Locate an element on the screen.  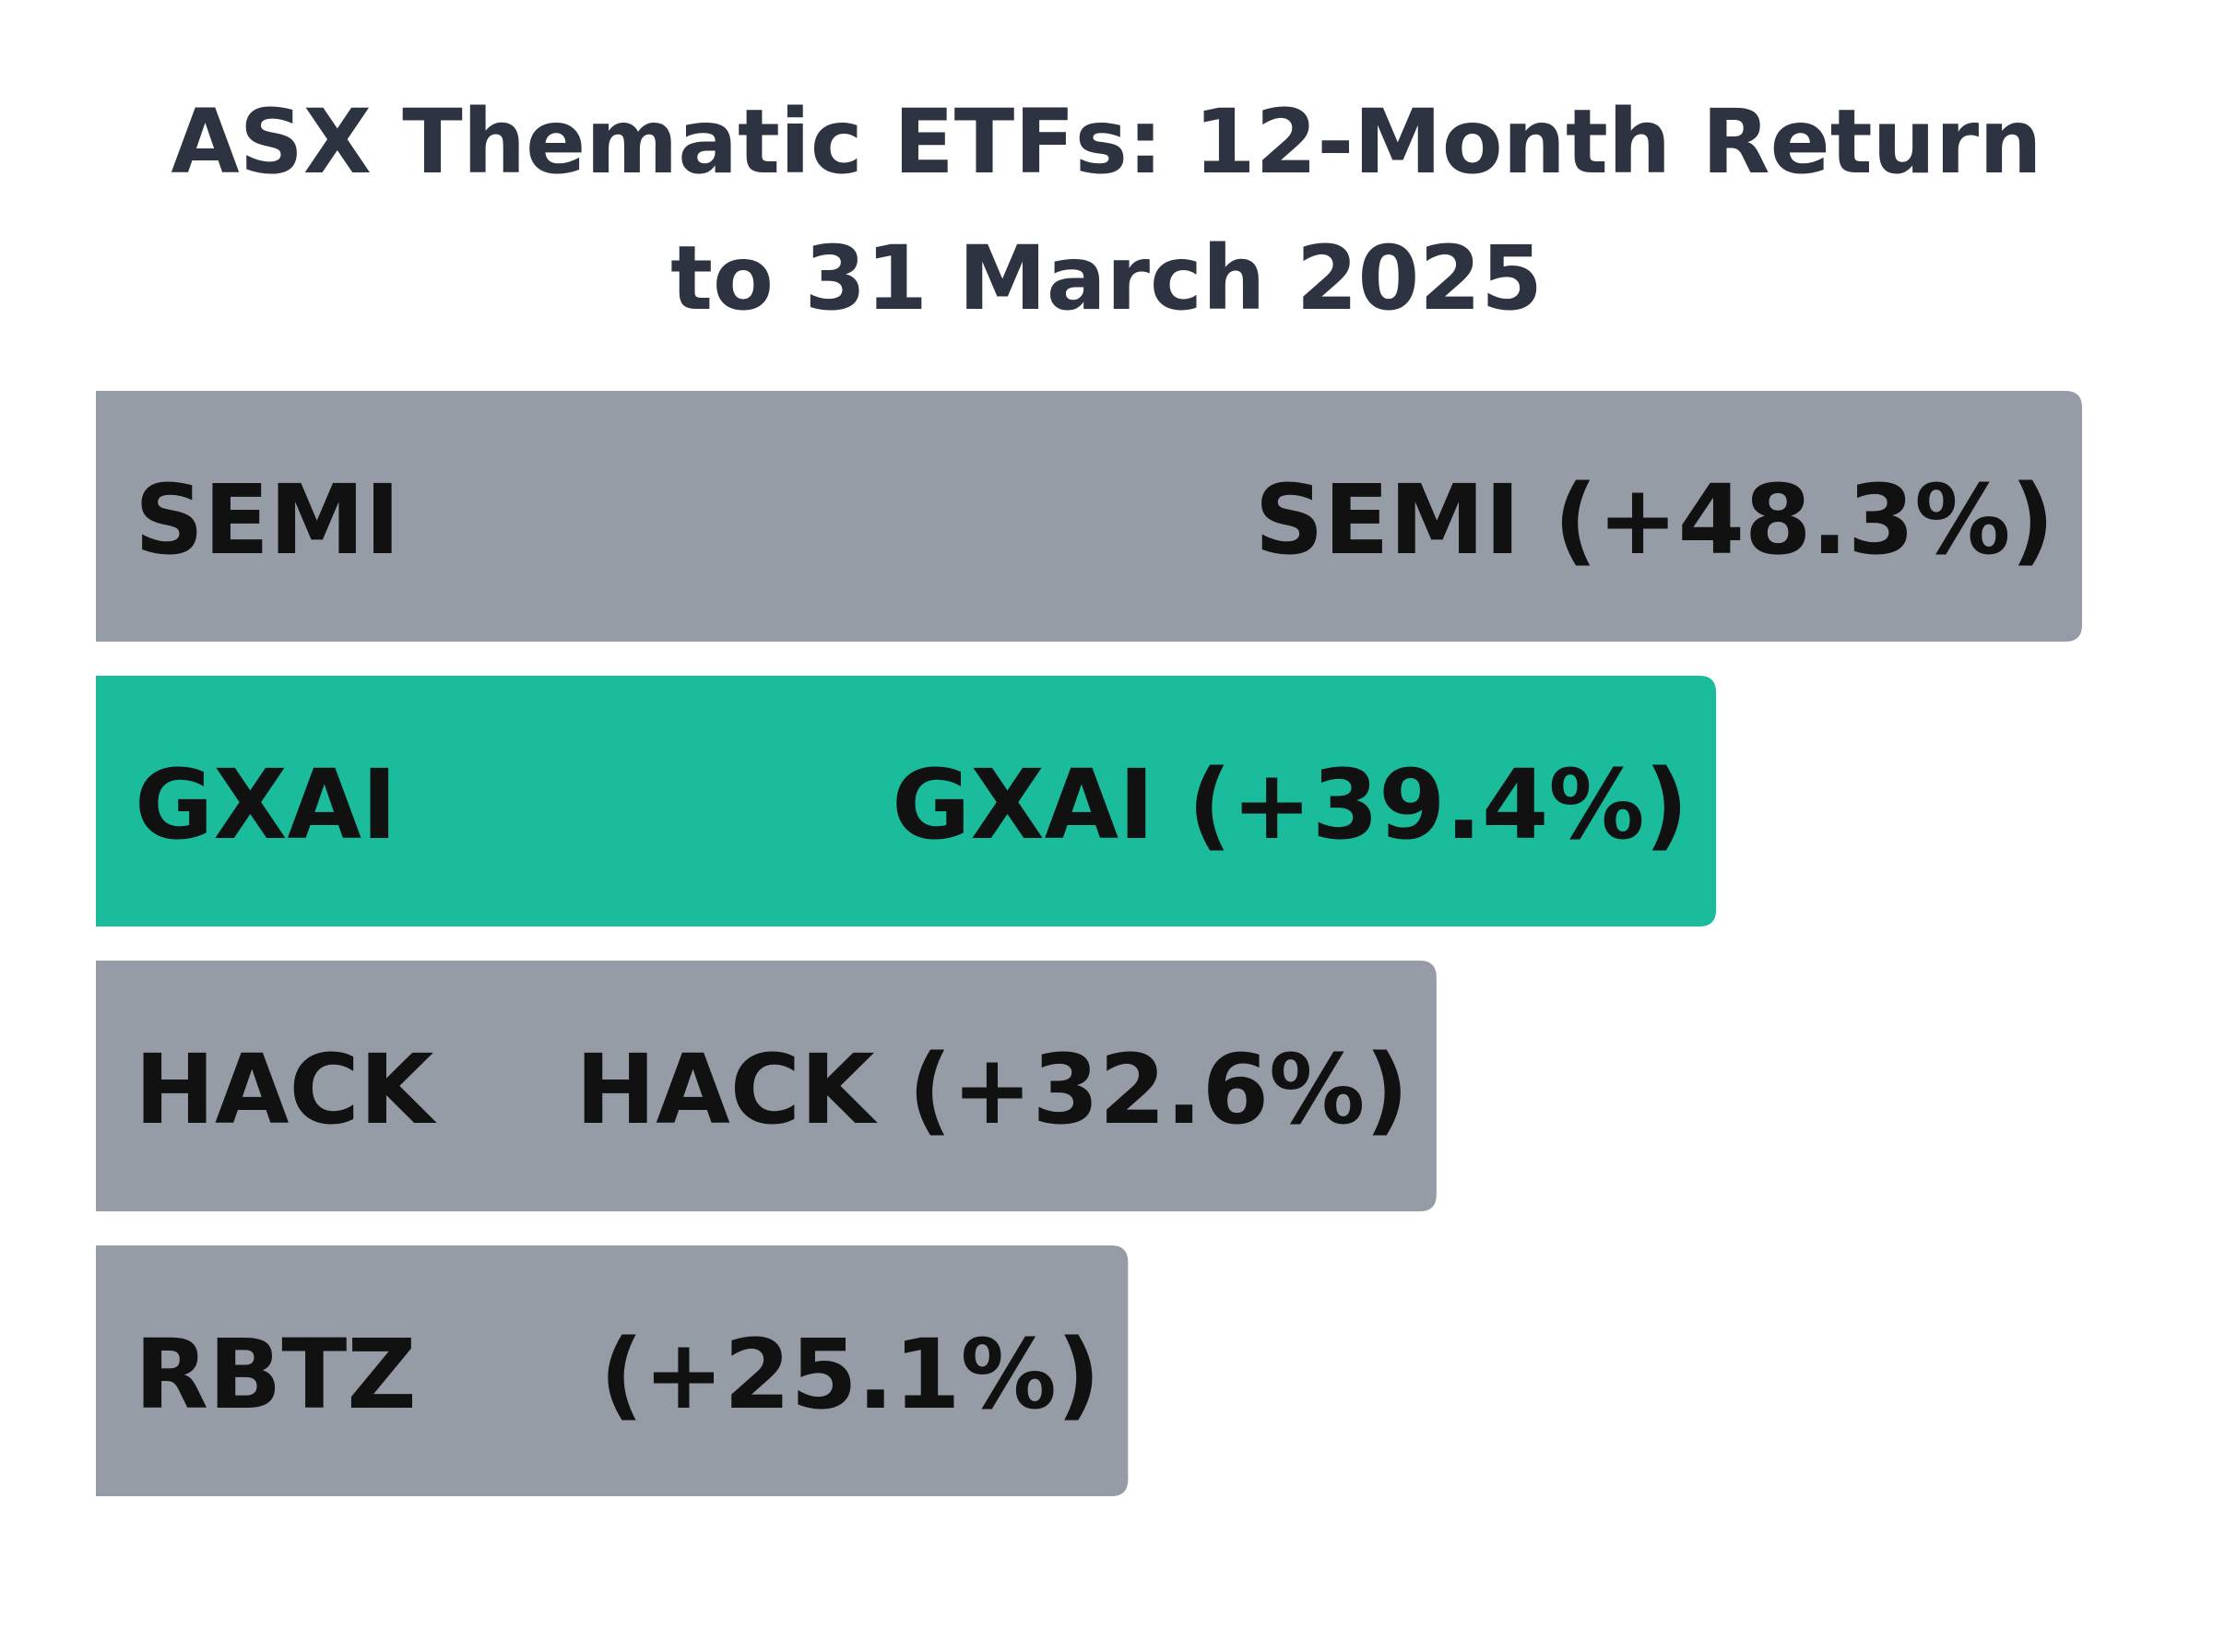
category-label: SEMI is located at coordinates (267, 520).